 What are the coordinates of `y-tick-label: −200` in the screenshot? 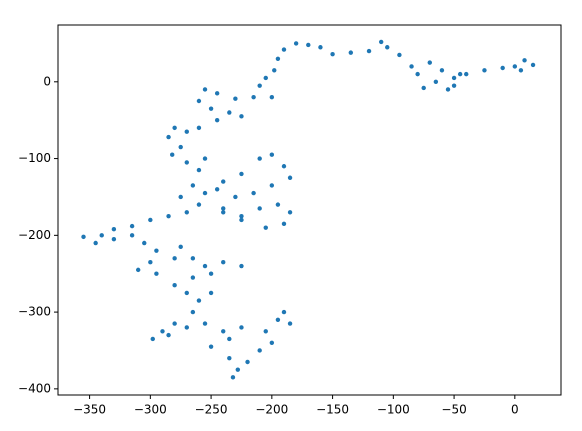 It's located at (34, 235).